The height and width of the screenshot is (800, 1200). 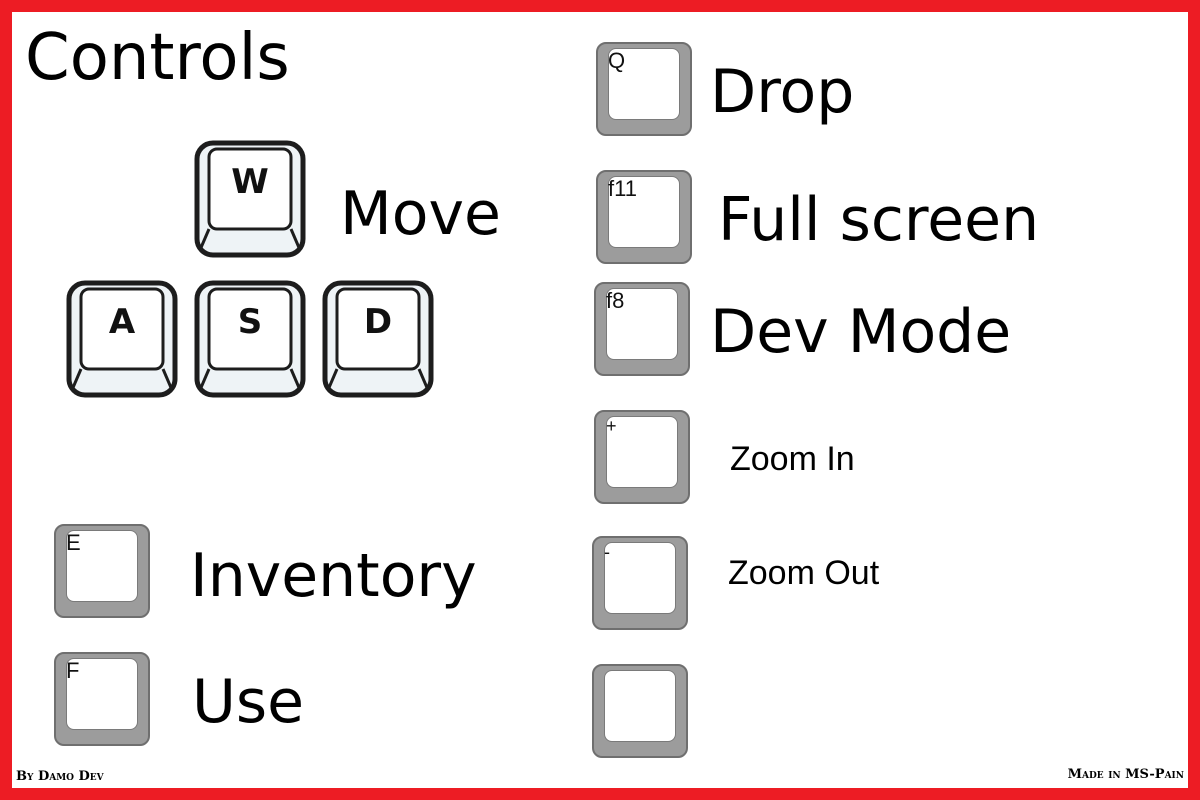 What do you see at coordinates (792, 459) in the screenshot?
I see `zoom-in-label: Zoom In` at bounding box center [792, 459].